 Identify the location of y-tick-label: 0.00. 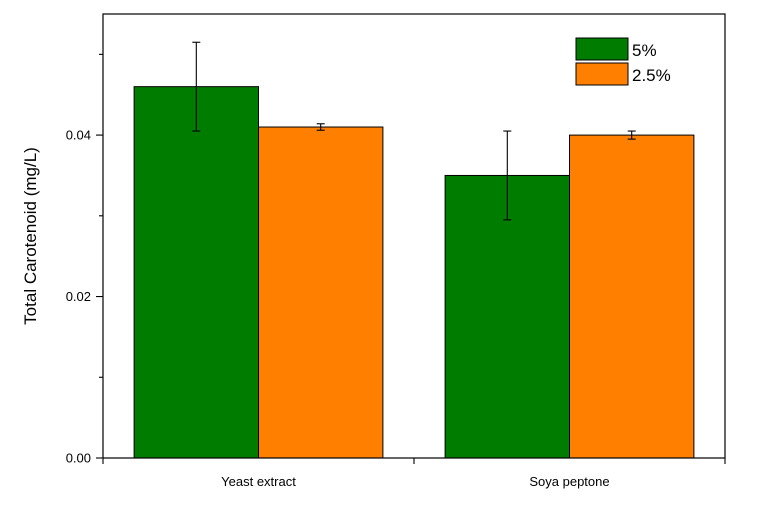
(78, 458).